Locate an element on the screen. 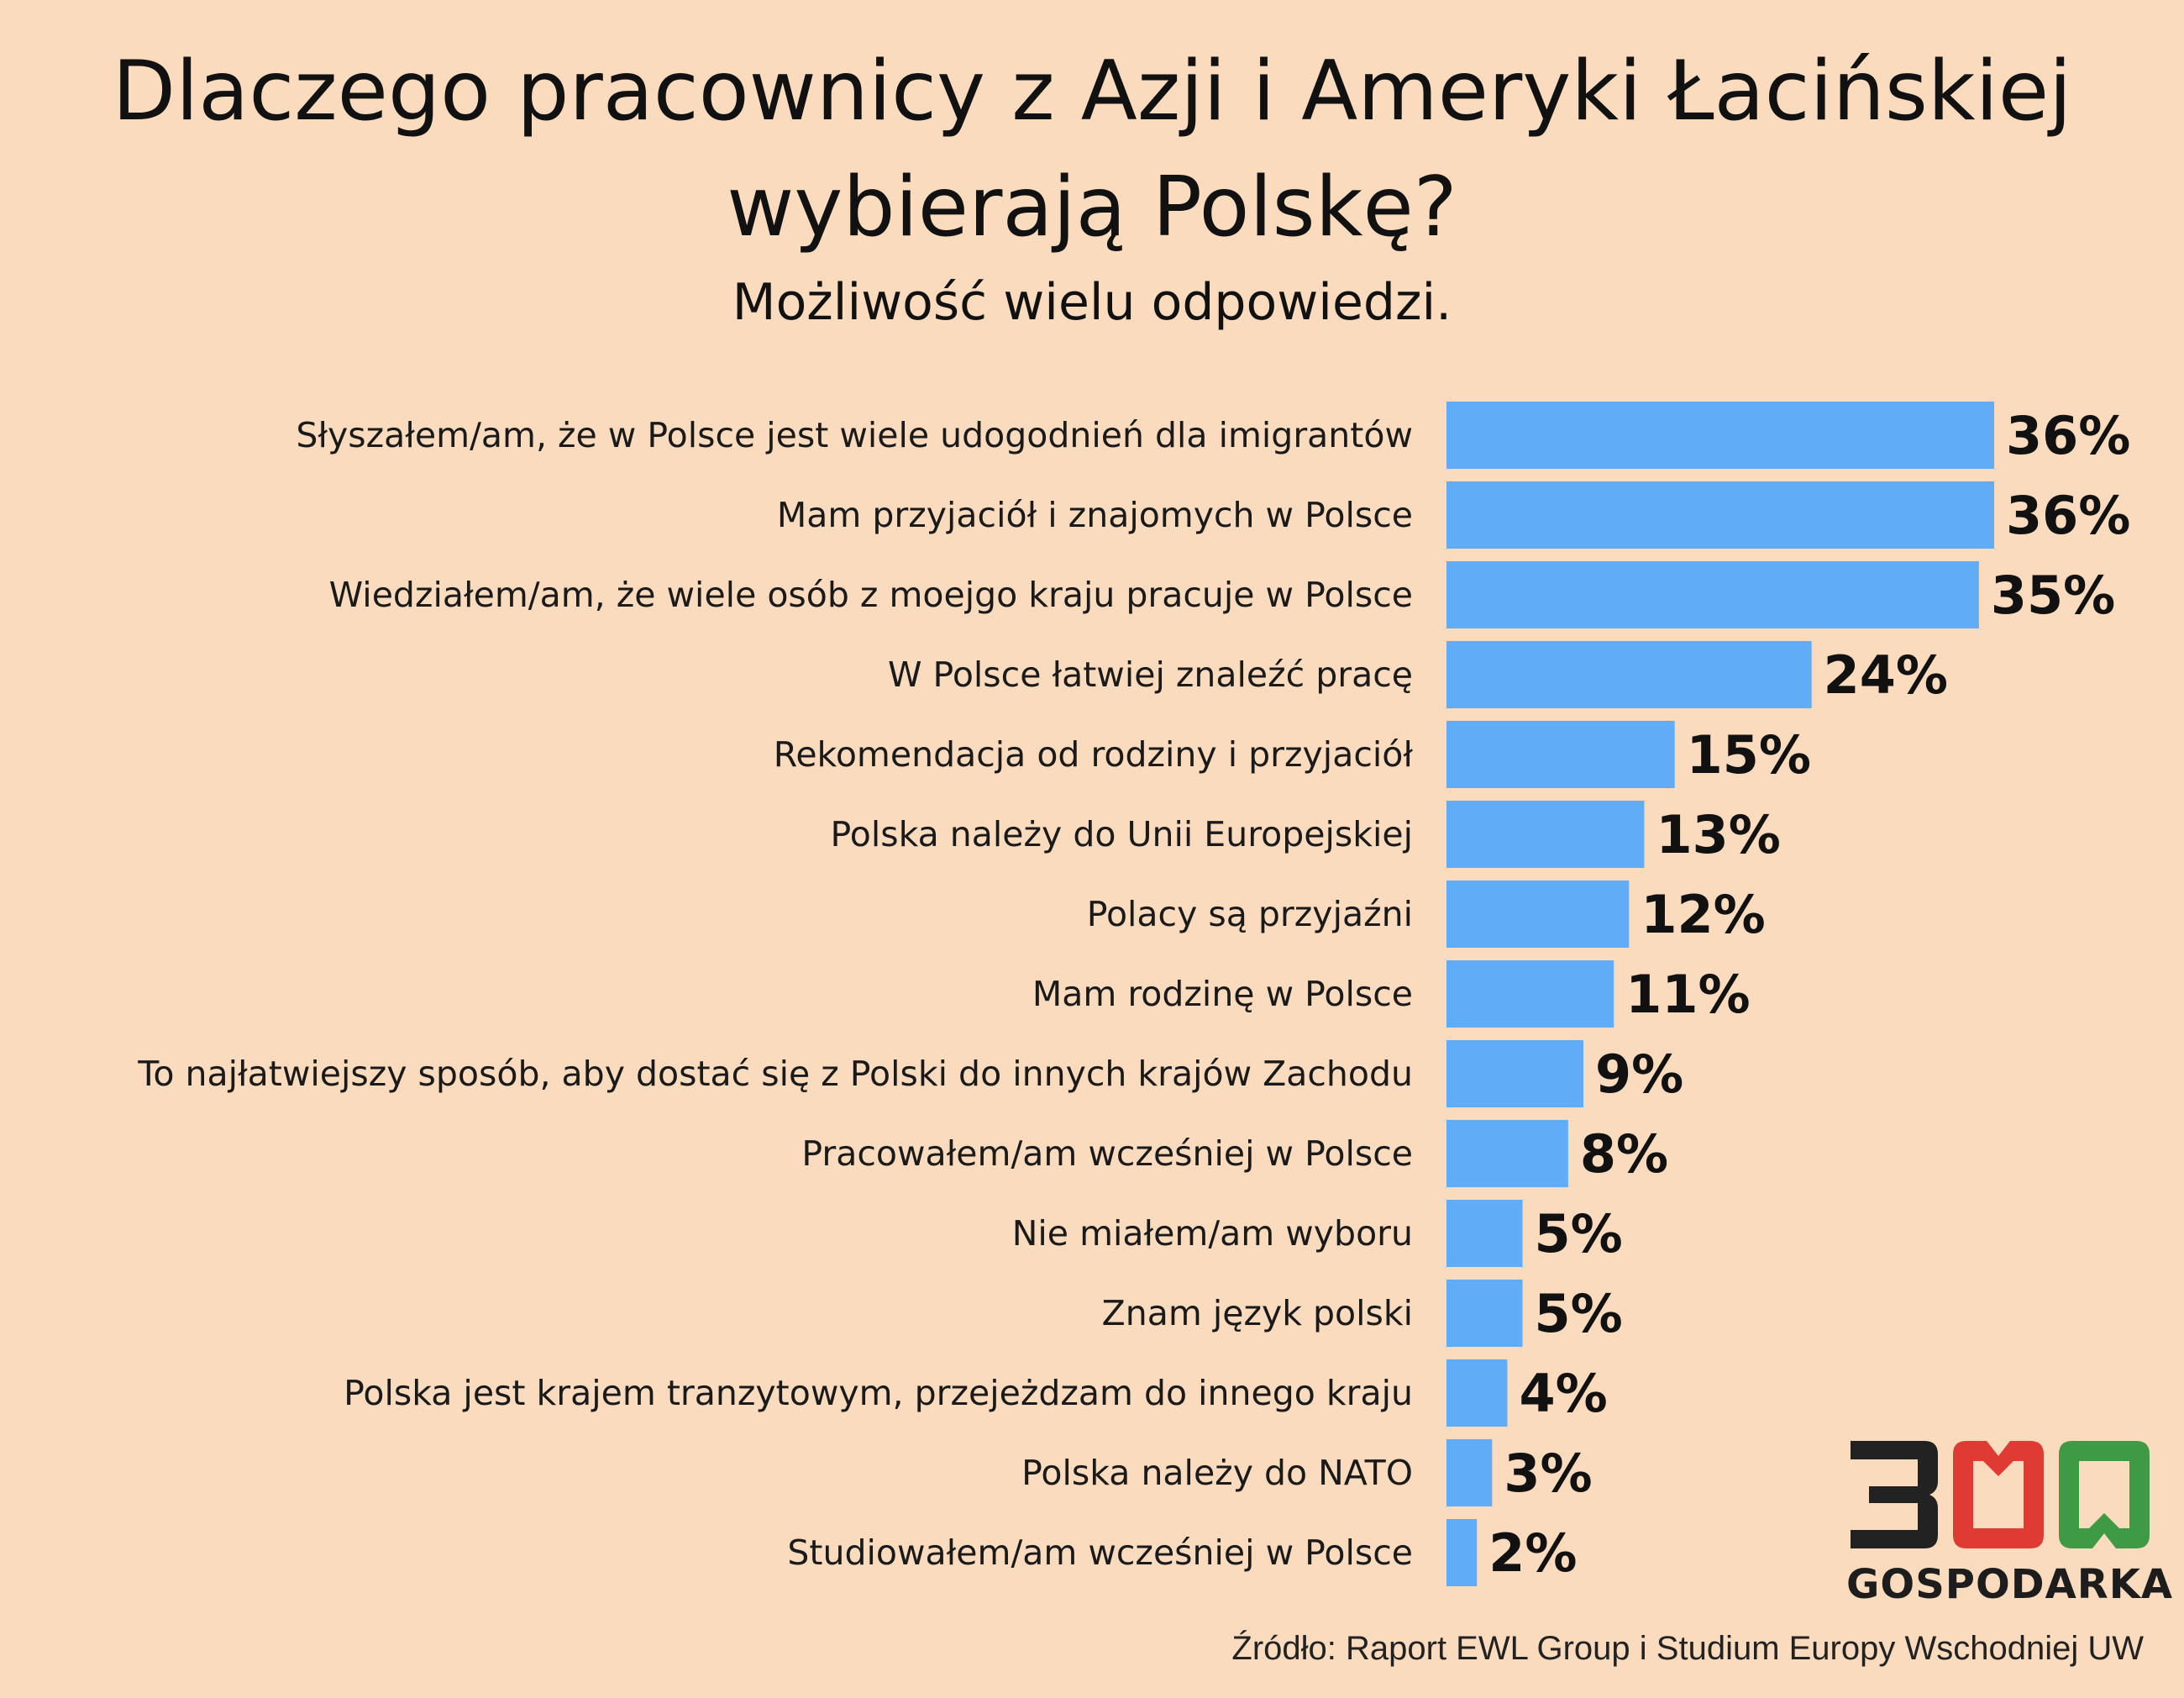 This screenshot has height=1698, width=2184. value-label: 15% is located at coordinates (1749, 755).